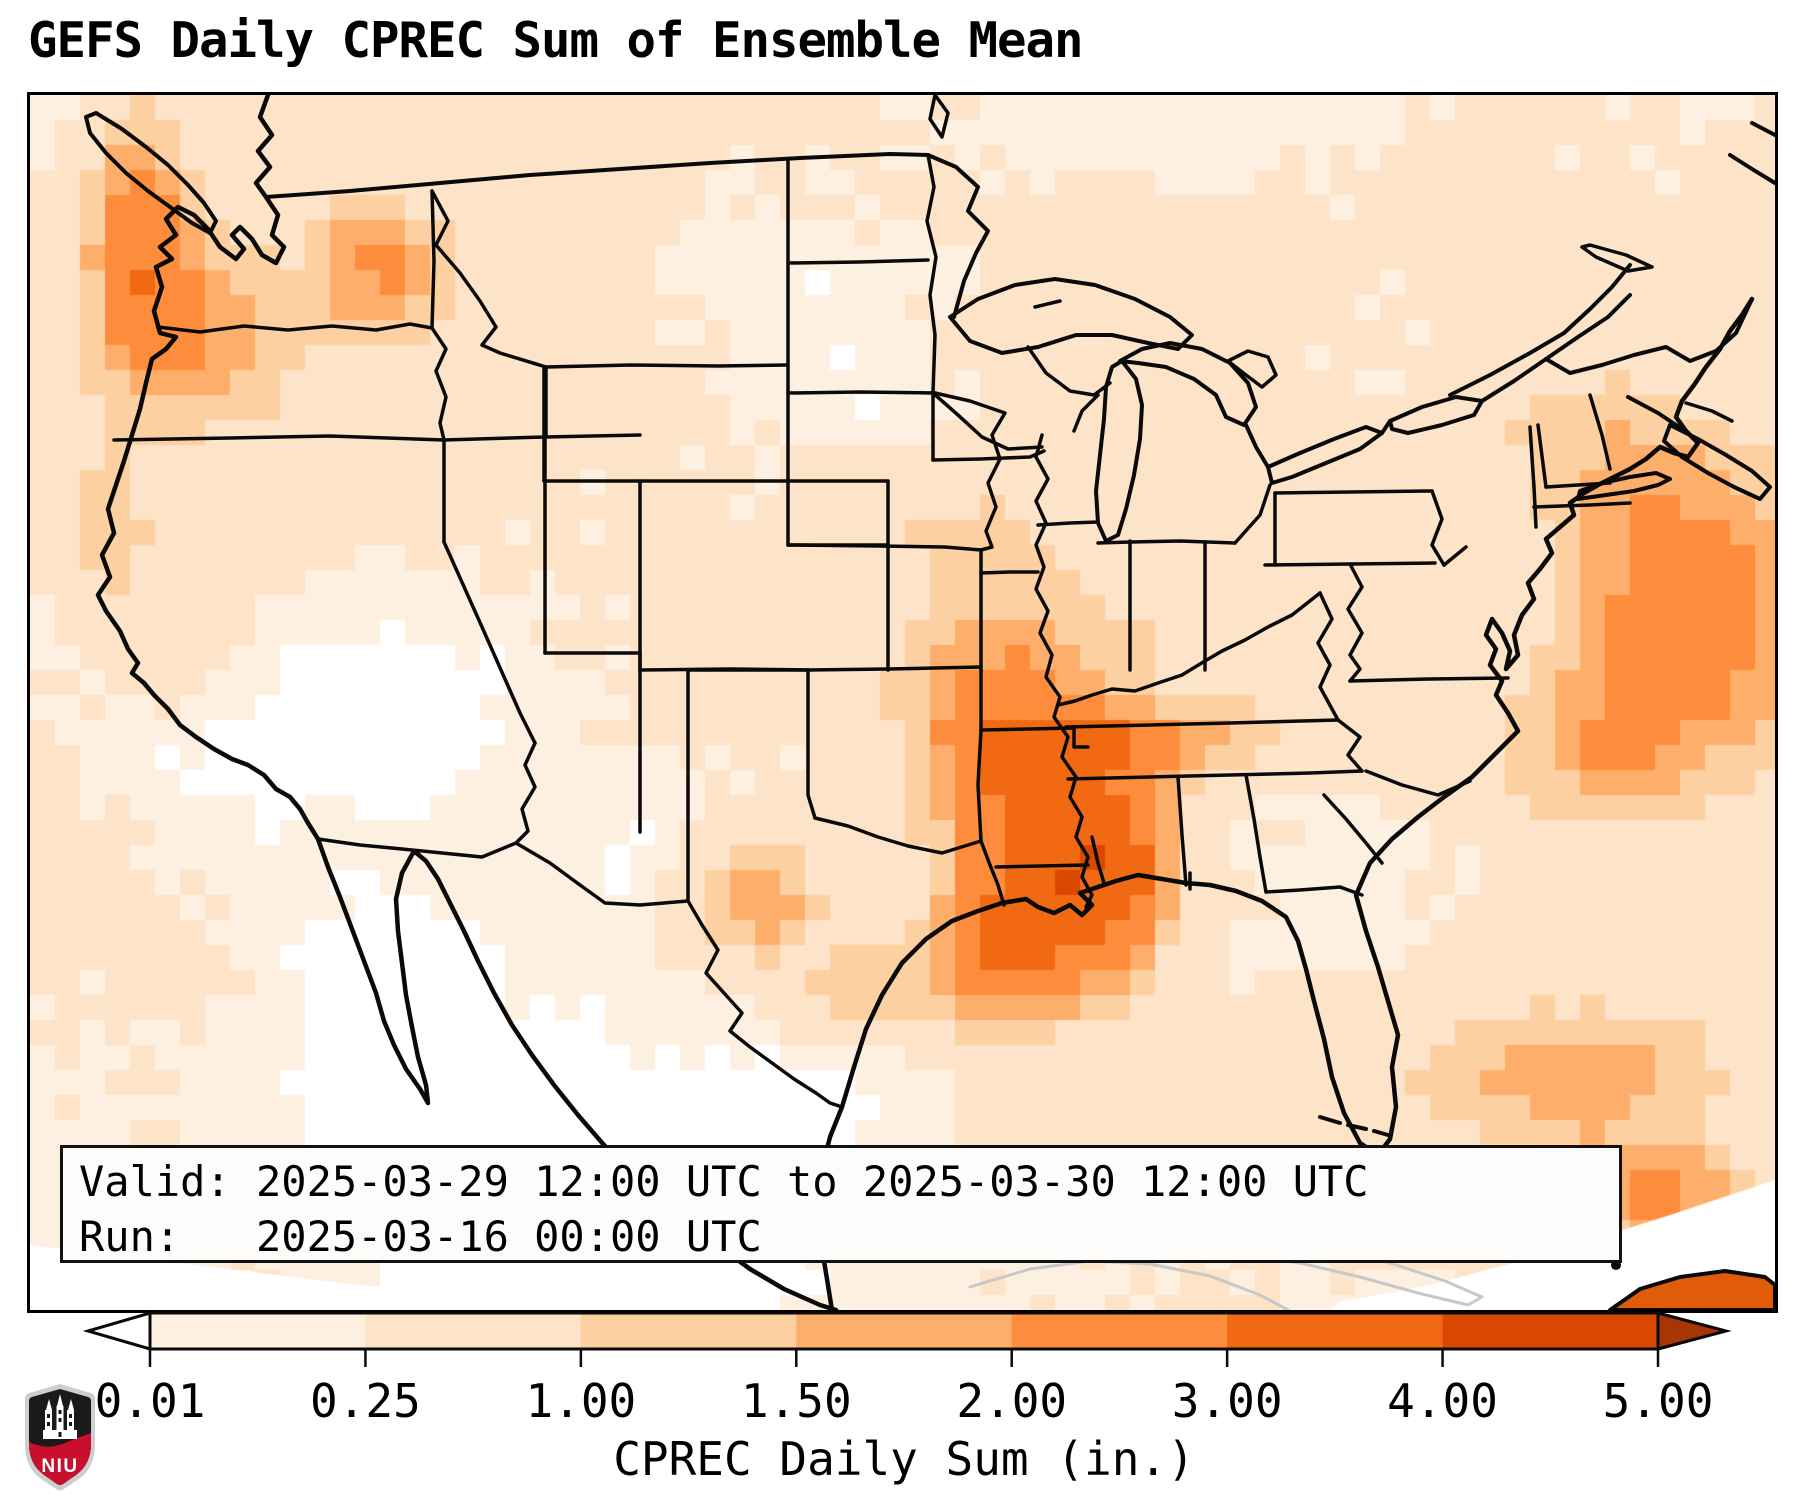 The width and height of the screenshot is (1803, 1500). What do you see at coordinates (1252, 369) in the screenshot?
I see `georgian-bay` at bounding box center [1252, 369].